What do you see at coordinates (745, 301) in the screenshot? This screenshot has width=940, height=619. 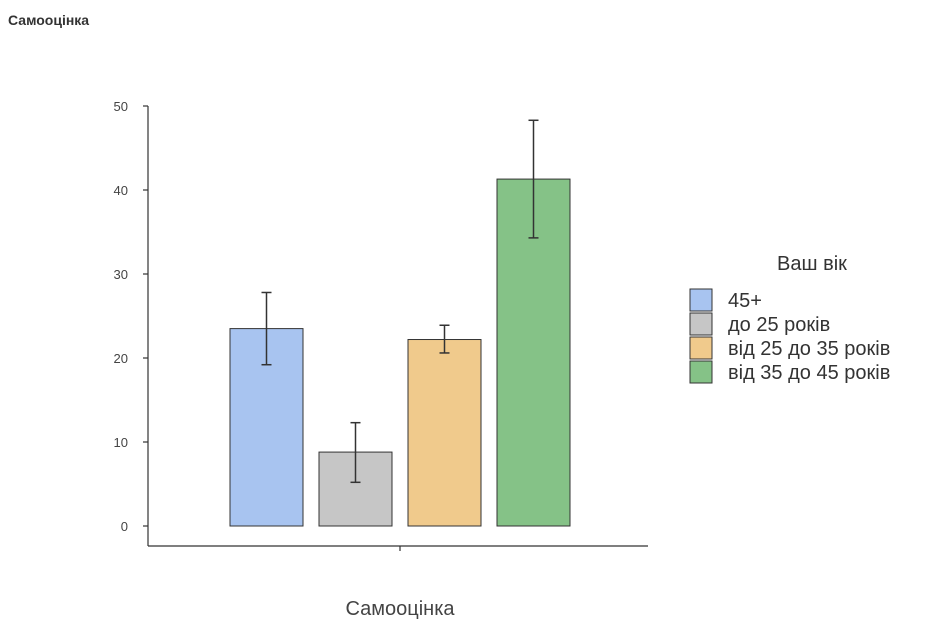 I see `legend-label-1: 45+` at bounding box center [745, 301].